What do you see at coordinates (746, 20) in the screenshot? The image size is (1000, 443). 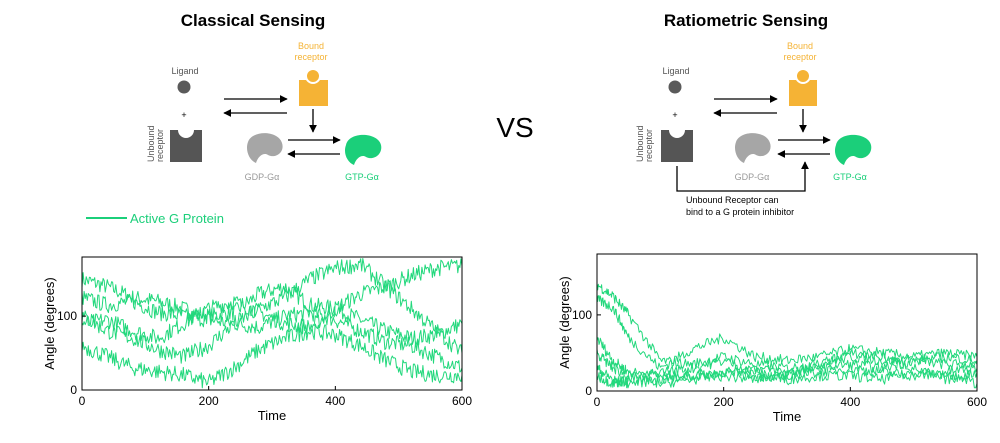 I see `ratiometric-sensing-title: Ratiometric Sensing` at bounding box center [746, 20].